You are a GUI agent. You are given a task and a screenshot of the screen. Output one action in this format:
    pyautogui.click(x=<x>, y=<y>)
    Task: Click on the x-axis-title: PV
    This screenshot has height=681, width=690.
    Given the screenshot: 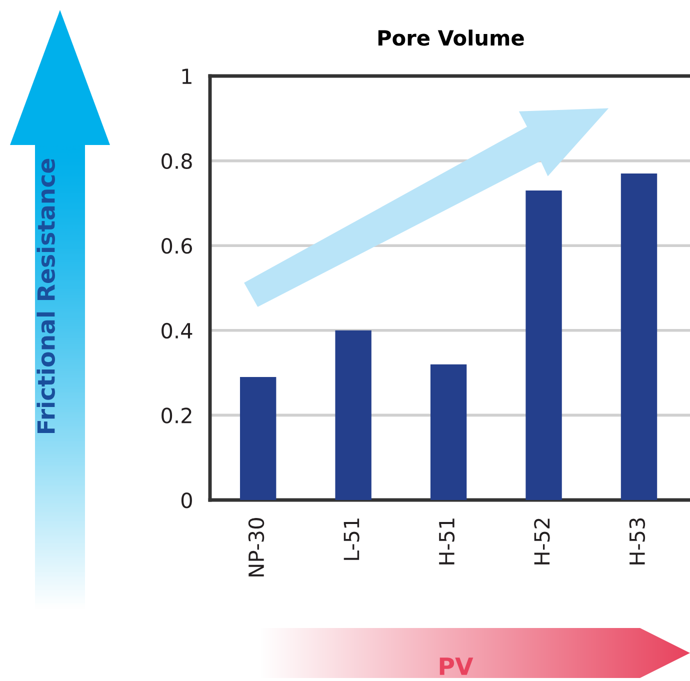 What is the action you would take?
    pyautogui.click(x=457, y=666)
    